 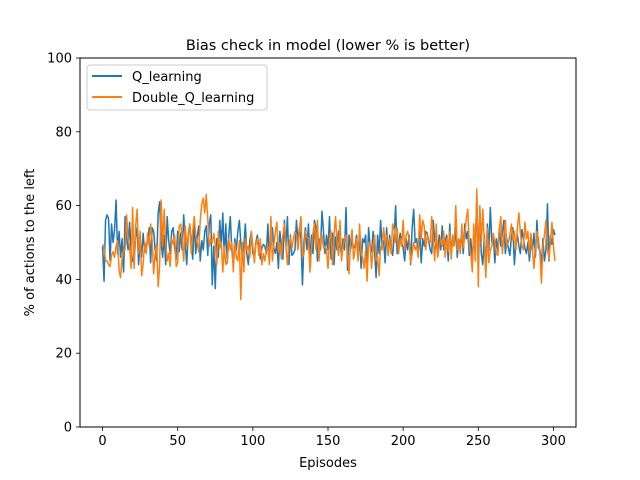 What do you see at coordinates (59, 59) in the screenshot?
I see `y-tick-label: 100` at bounding box center [59, 59].